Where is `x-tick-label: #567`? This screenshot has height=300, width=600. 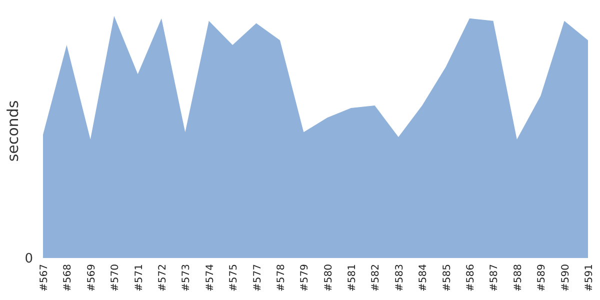
x-tick-label: #567 is located at coordinates (44, 278).